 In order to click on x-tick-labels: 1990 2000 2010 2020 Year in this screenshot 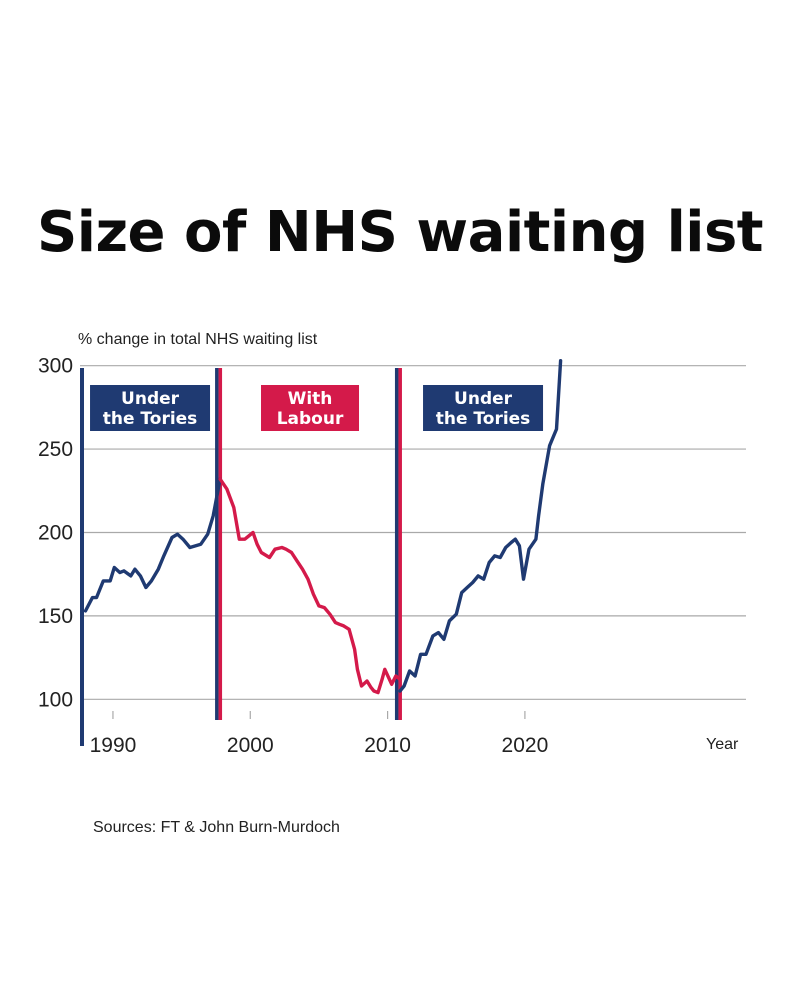, I will do `click(414, 745)`.